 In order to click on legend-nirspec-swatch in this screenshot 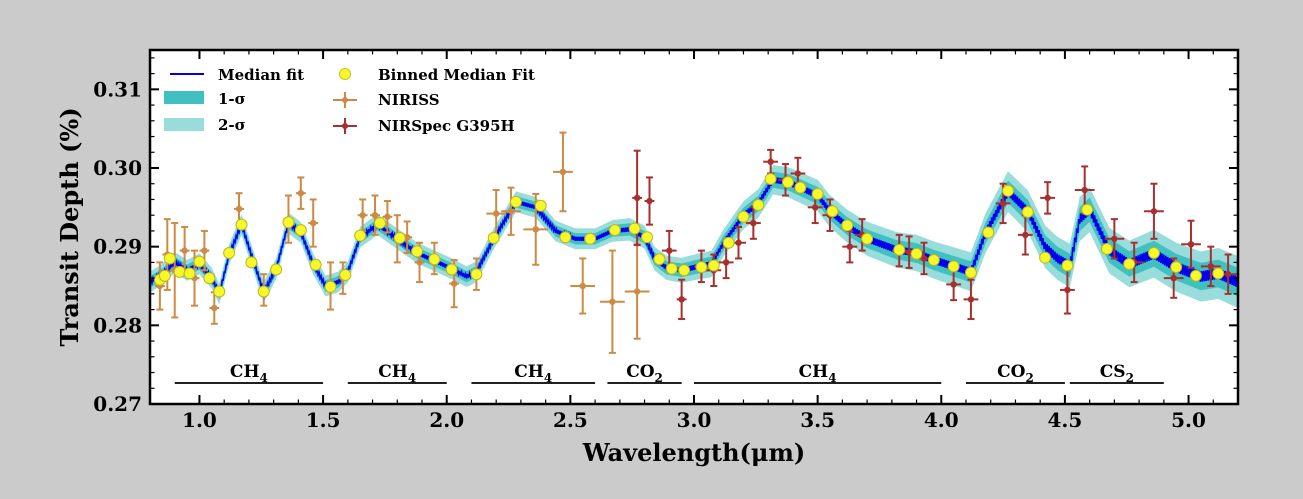, I will do `click(345, 126)`.